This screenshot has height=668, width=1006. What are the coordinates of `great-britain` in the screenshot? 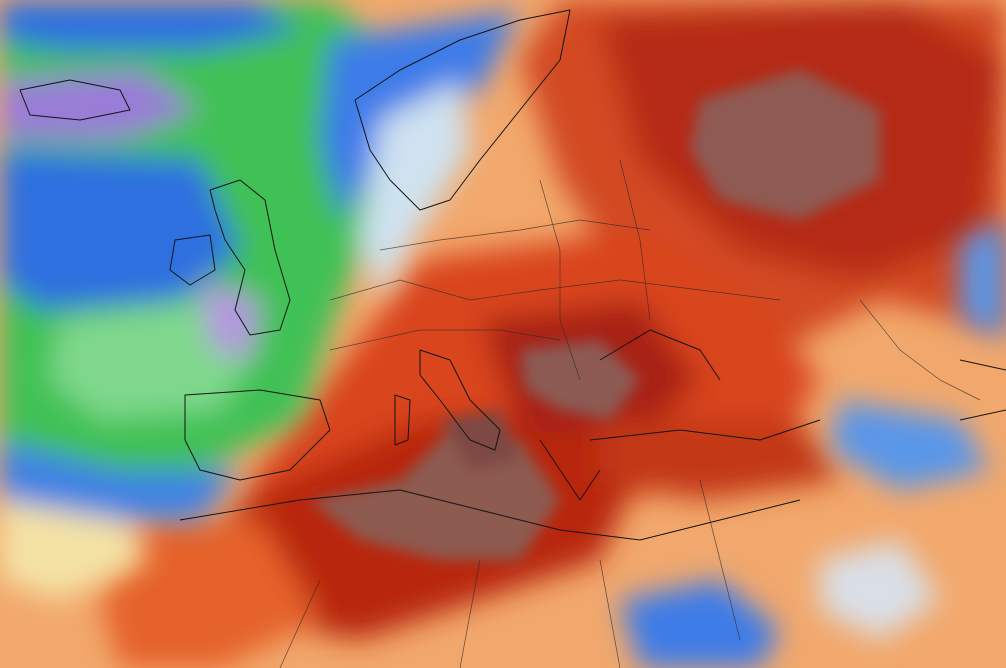 It's located at (250, 257).